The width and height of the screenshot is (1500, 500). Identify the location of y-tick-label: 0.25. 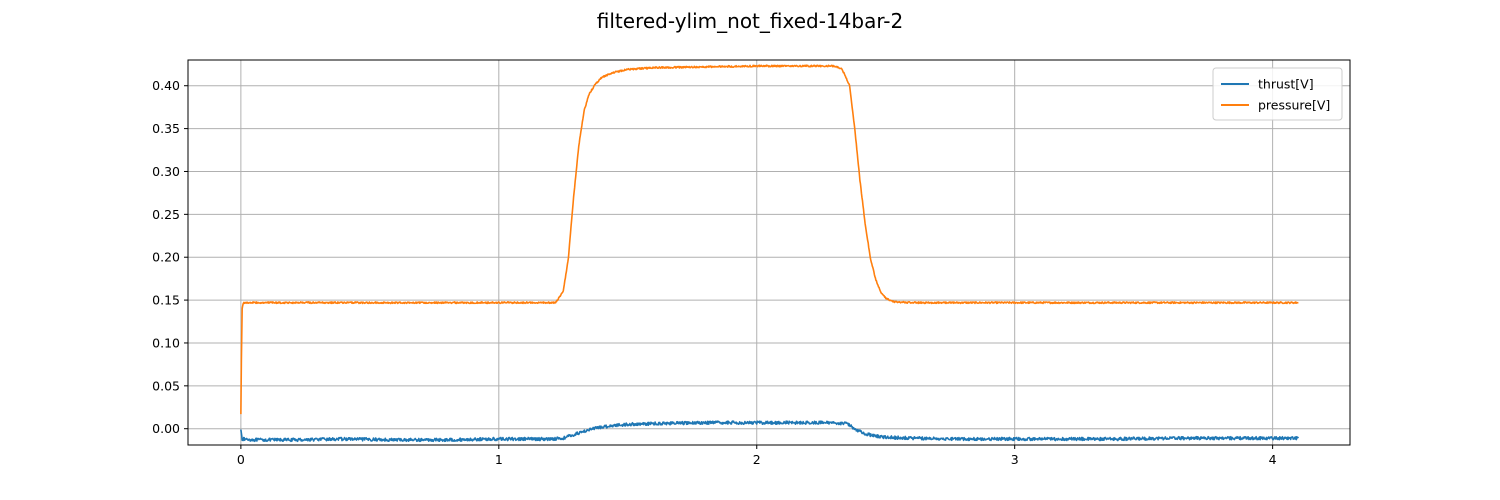
(166, 214).